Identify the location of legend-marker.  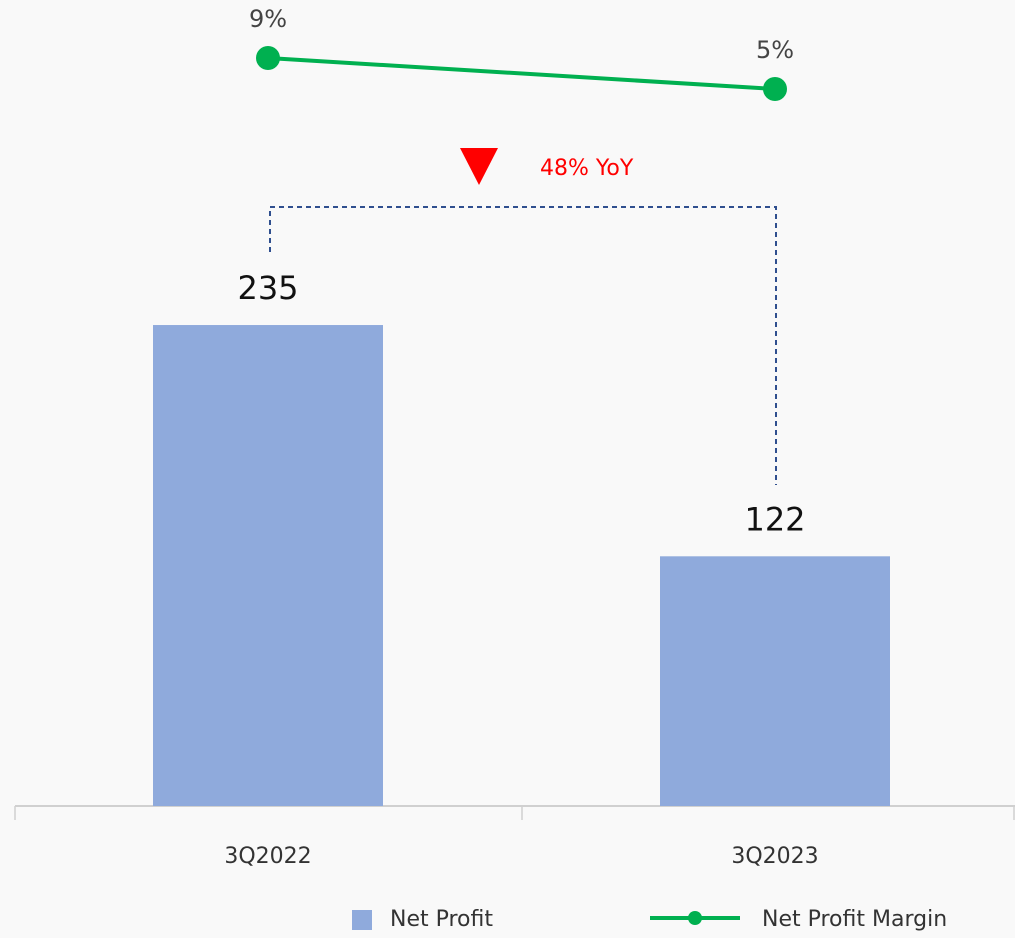
(695, 918).